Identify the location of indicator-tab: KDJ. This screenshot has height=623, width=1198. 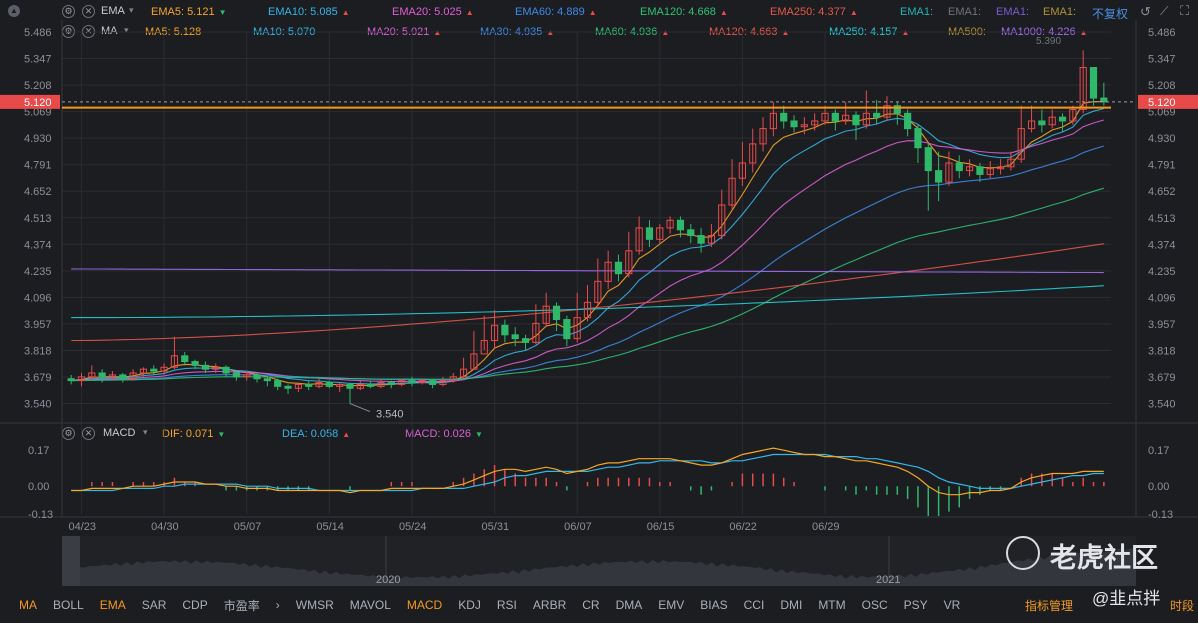
(469, 605).